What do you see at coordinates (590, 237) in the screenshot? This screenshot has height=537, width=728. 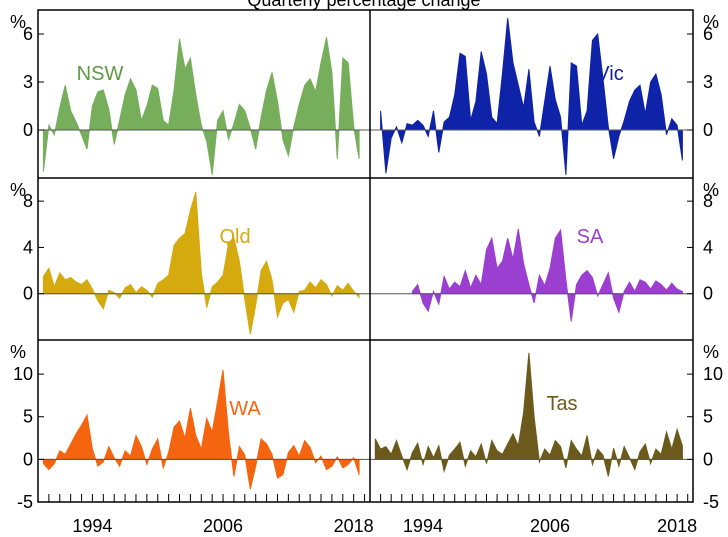 I see `series-label: SA` at bounding box center [590, 237].